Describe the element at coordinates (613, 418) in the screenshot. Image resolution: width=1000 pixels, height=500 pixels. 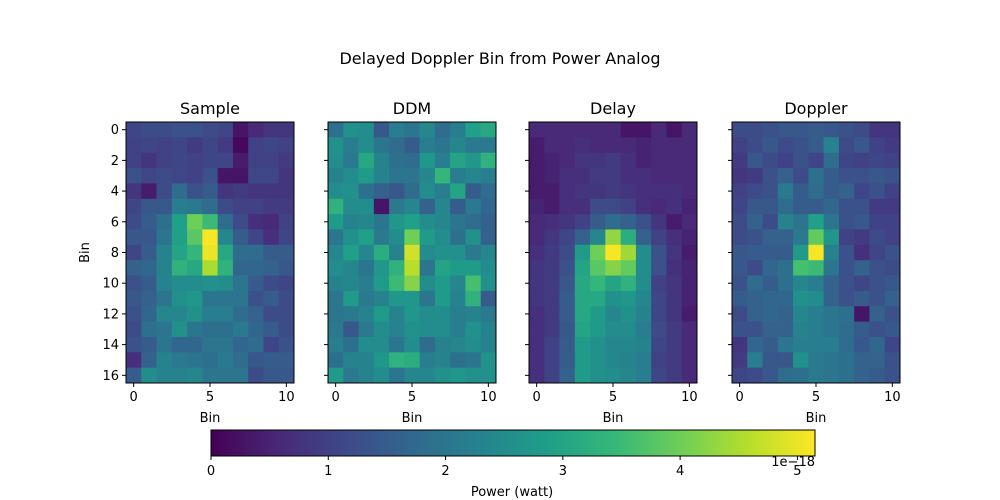
I see `x-axis-label: Bin` at that location.